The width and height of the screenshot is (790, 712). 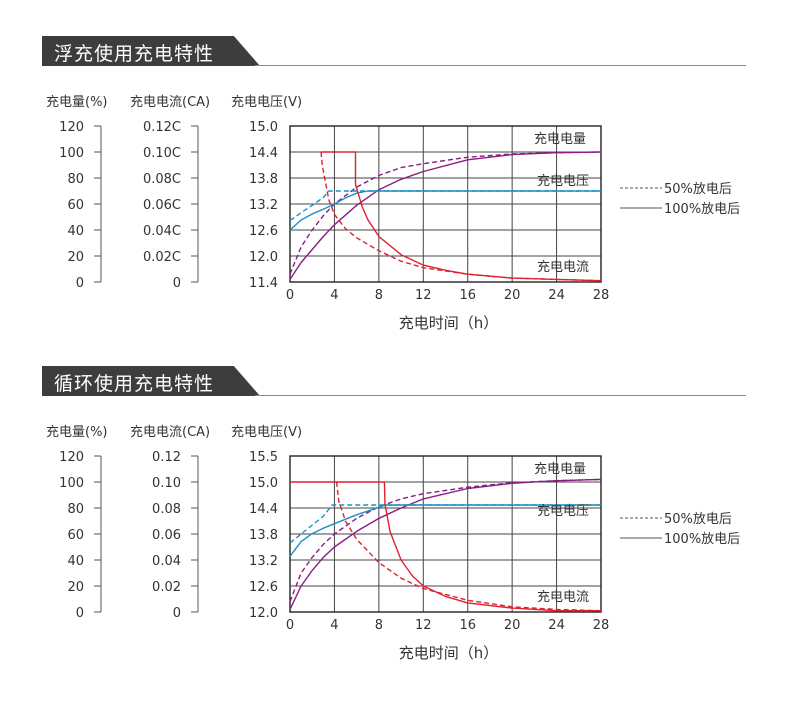 I want to click on current-tick-label: 0.02C, so click(x=162, y=257).